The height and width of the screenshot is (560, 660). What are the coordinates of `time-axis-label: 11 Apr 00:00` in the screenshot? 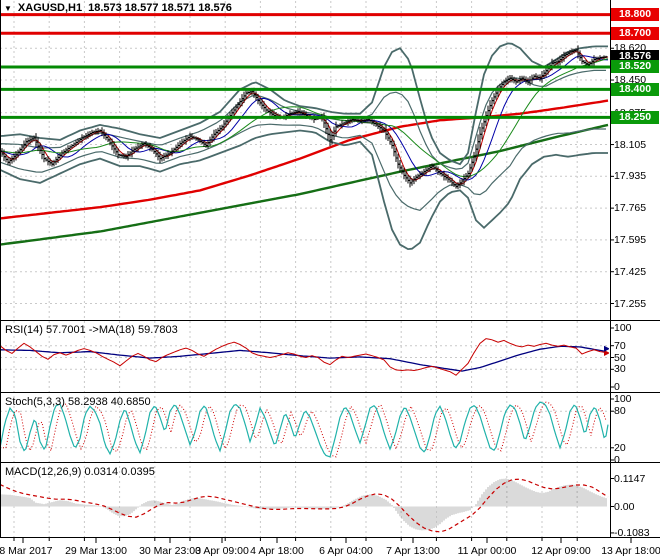 It's located at (487, 551).